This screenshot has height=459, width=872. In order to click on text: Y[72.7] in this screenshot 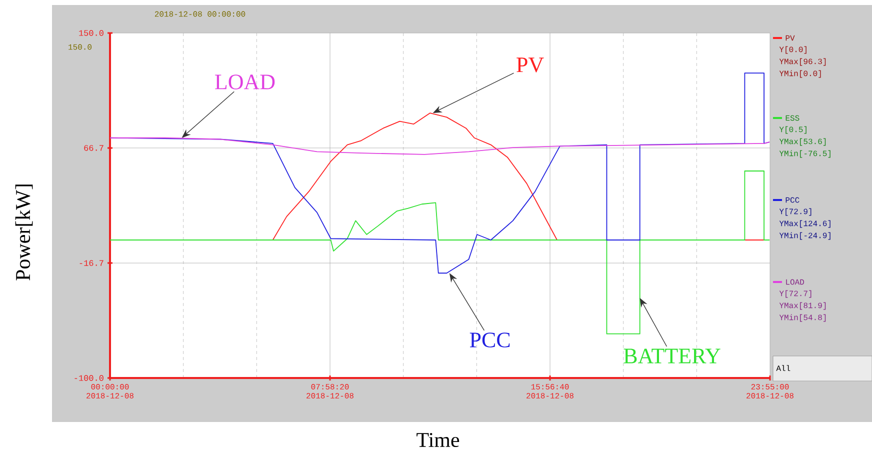, I will do `click(795, 294)`.